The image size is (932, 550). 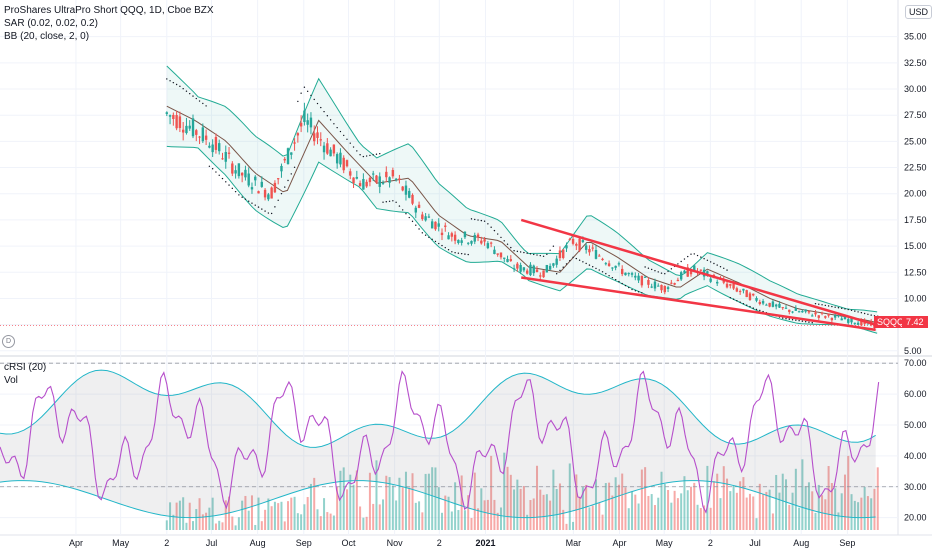 I want to click on legend-bb: BB (20, close, 2, 0), so click(x=47, y=36).